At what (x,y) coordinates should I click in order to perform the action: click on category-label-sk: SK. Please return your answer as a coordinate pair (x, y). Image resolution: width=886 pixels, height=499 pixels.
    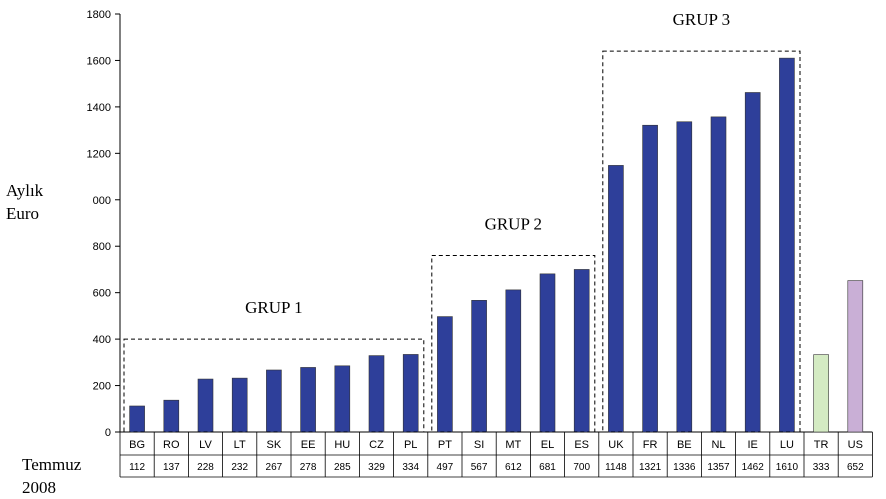
    Looking at the image, I should click on (274, 445).